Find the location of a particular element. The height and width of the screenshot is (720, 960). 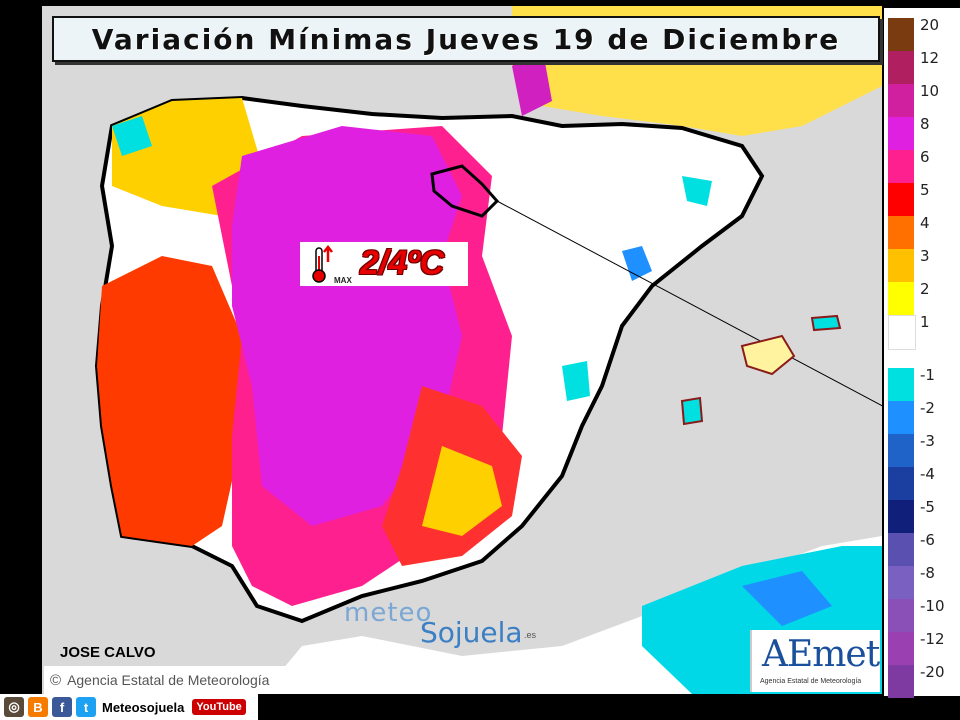

legend-label: 8 is located at coordinates (925, 124).